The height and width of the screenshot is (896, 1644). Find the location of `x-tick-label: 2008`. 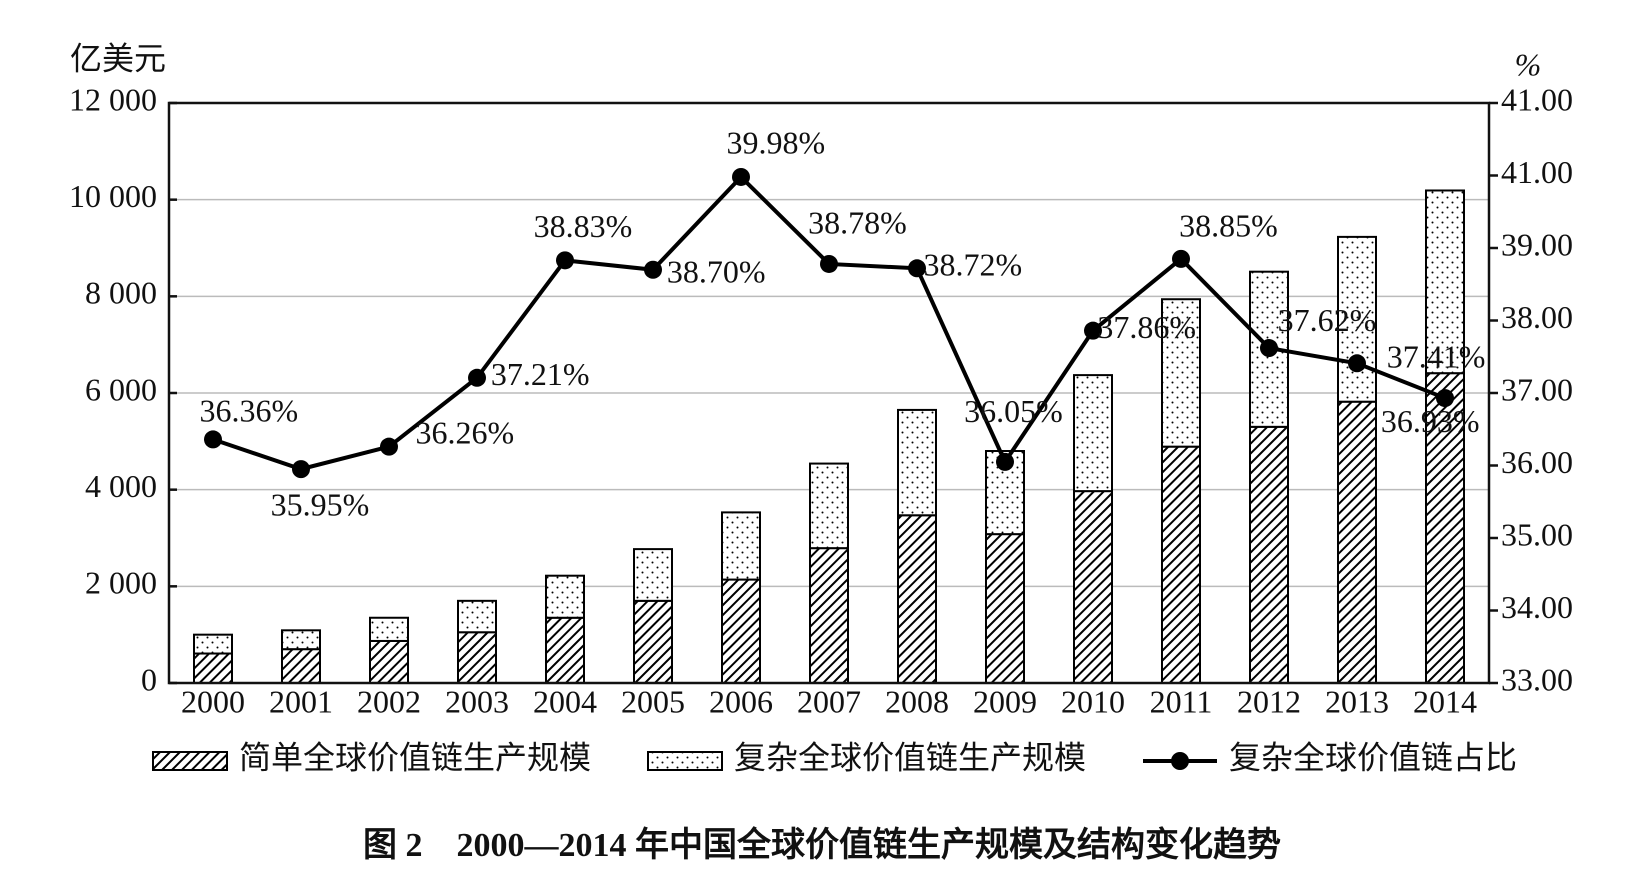

x-tick-label: 2008 is located at coordinates (917, 701).